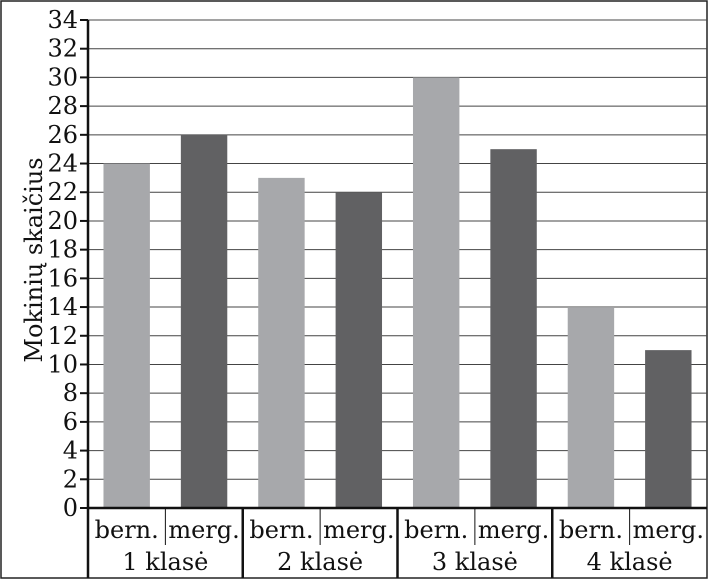  Describe the element at coordinates (70, 422) in the screenshot. I see `y-tick-label: 6` at that location.